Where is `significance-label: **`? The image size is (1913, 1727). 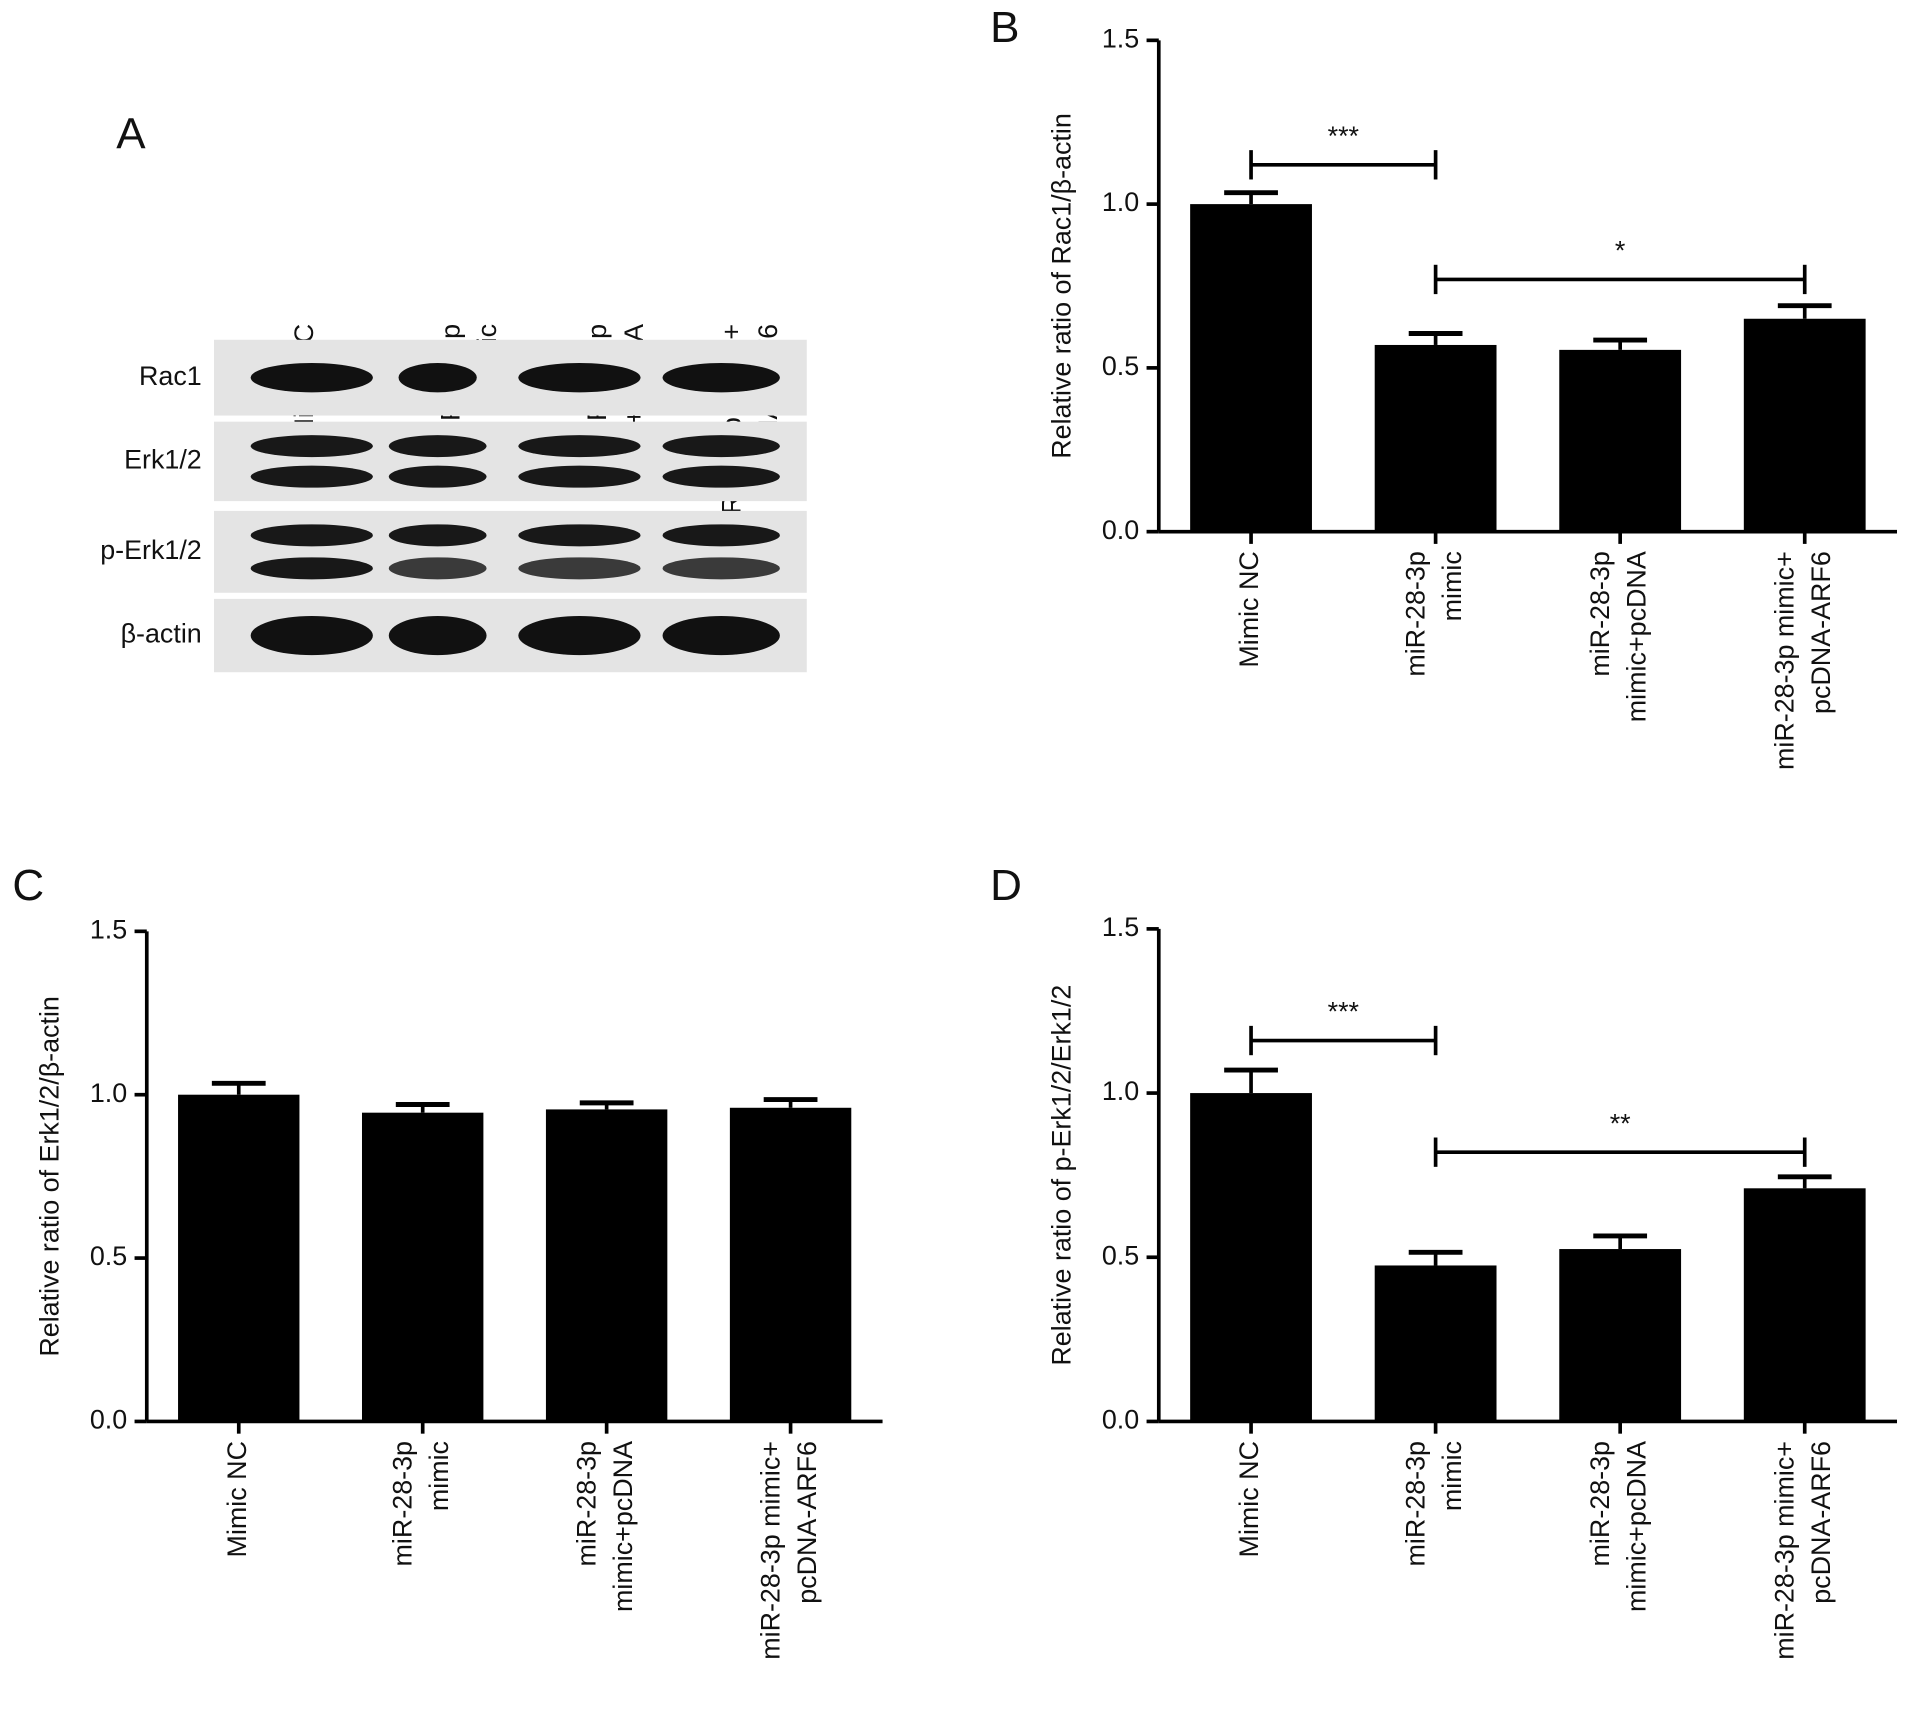 significance-label: ** is located at coordinates (1620, 1123).